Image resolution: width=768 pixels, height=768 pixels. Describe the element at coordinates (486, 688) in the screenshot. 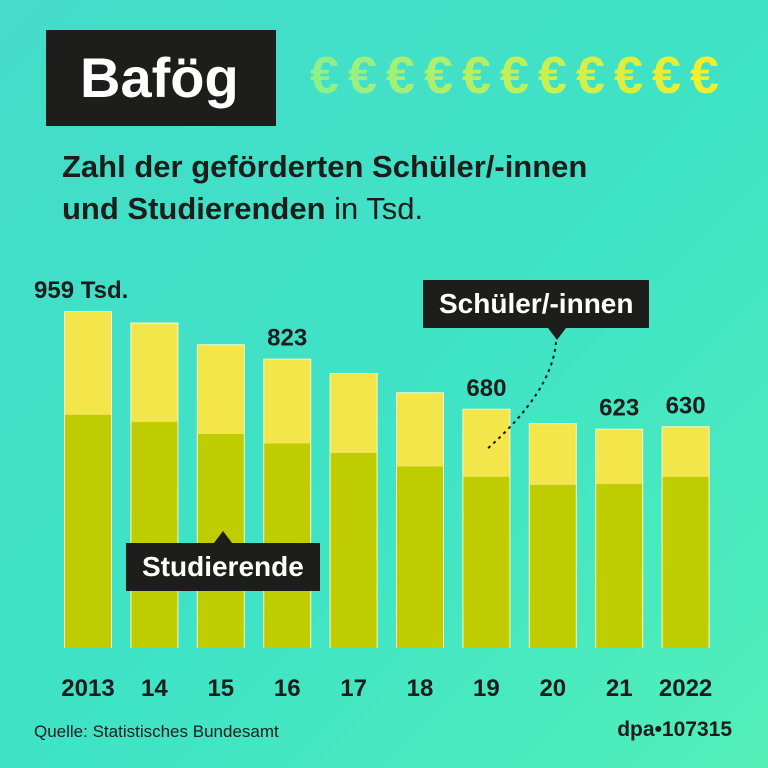

I see `x-tick-label: 19` at that location.